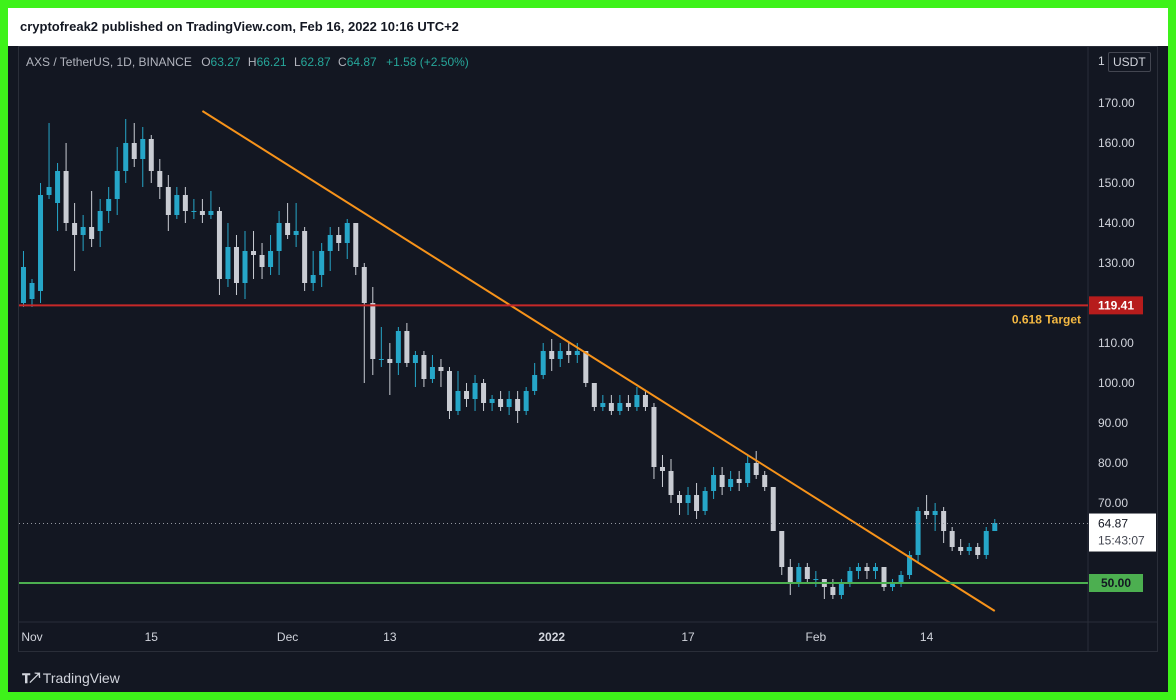 The width and height of the screenshot is (1176, 700). I want to click on y-tick-label: 150.00, so click(1116, 183).